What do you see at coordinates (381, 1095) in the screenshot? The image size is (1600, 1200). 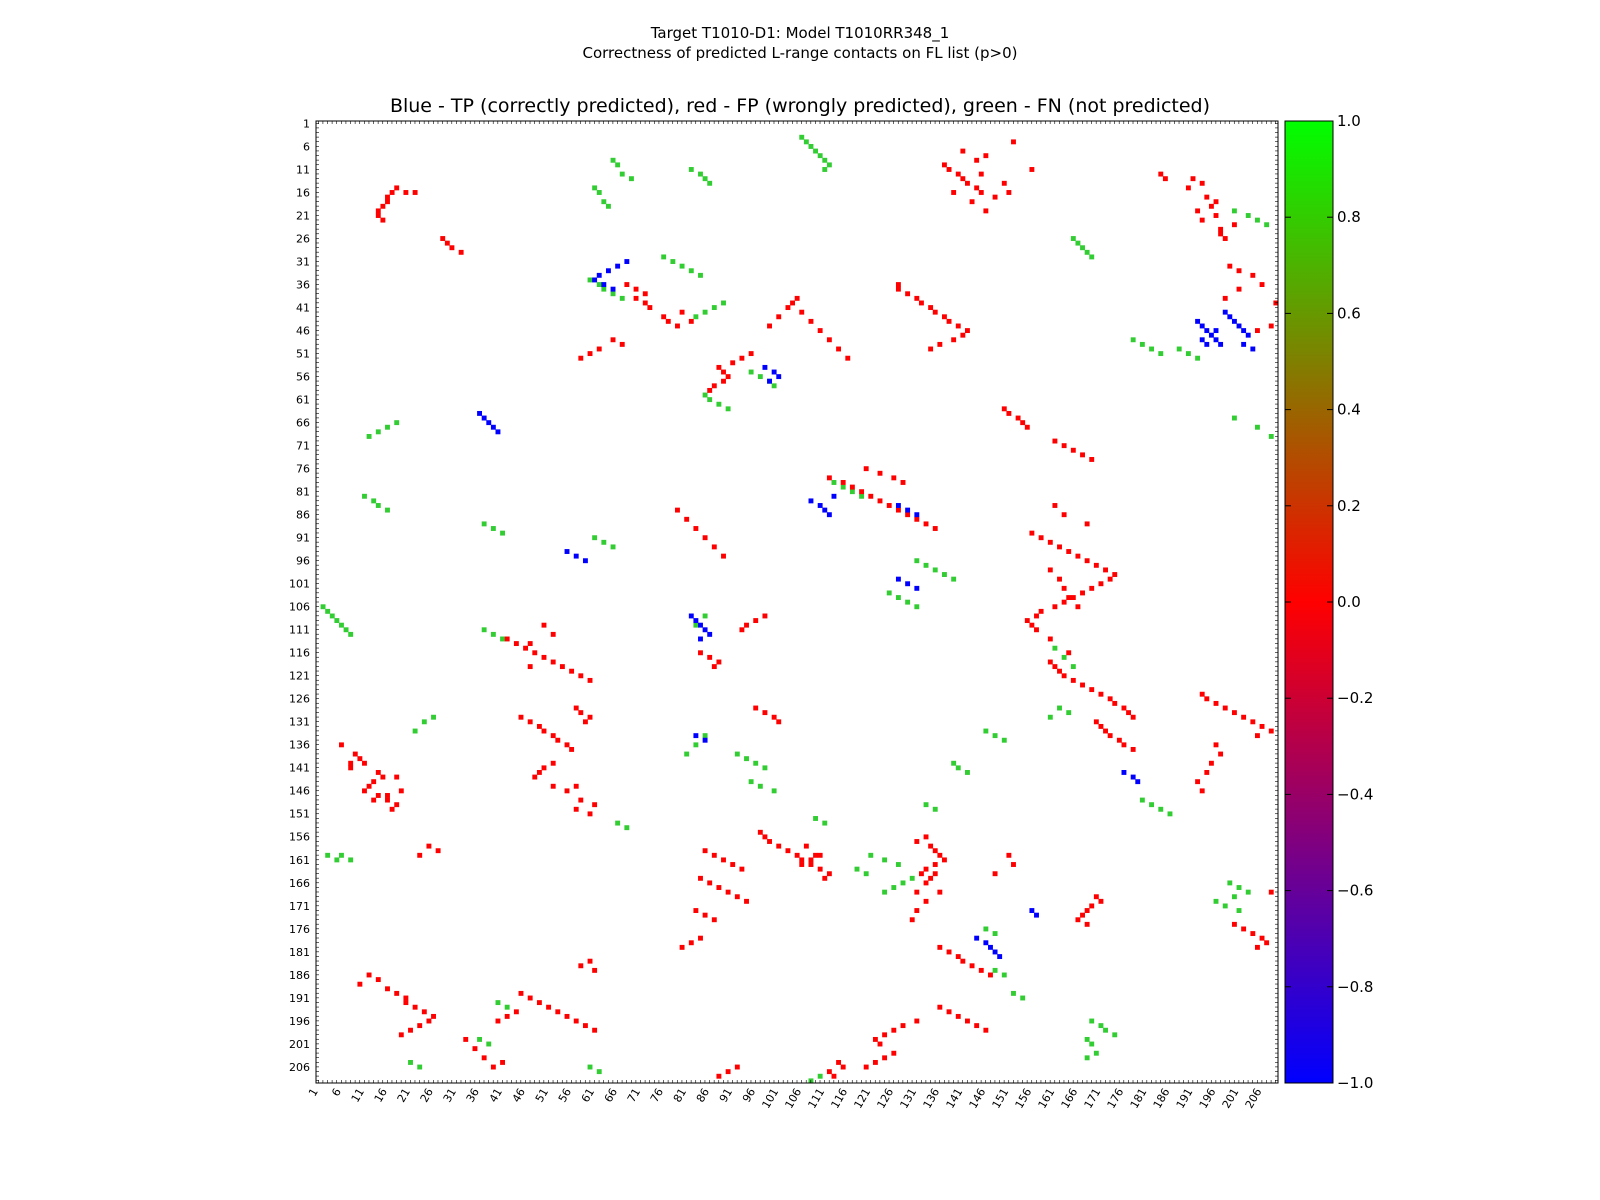 I see `x-tick-label: 16` at bounding box center [381, 1095].